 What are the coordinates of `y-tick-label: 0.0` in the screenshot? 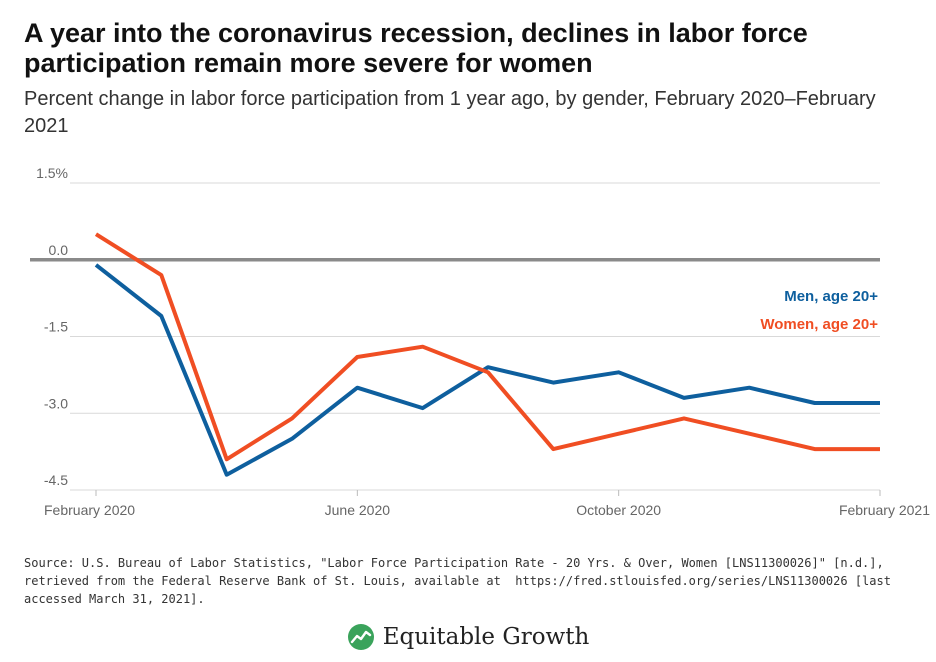 It's located at (59, 250).